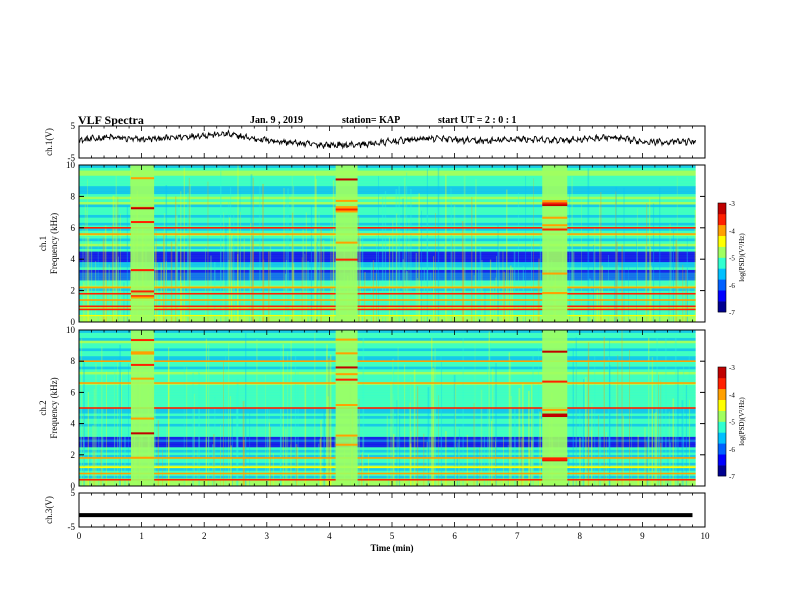 The width and height of the screenshot is (792, 612). I want to click on ch3-voltage-ylabel: ch.3(V), so click(49, 510).